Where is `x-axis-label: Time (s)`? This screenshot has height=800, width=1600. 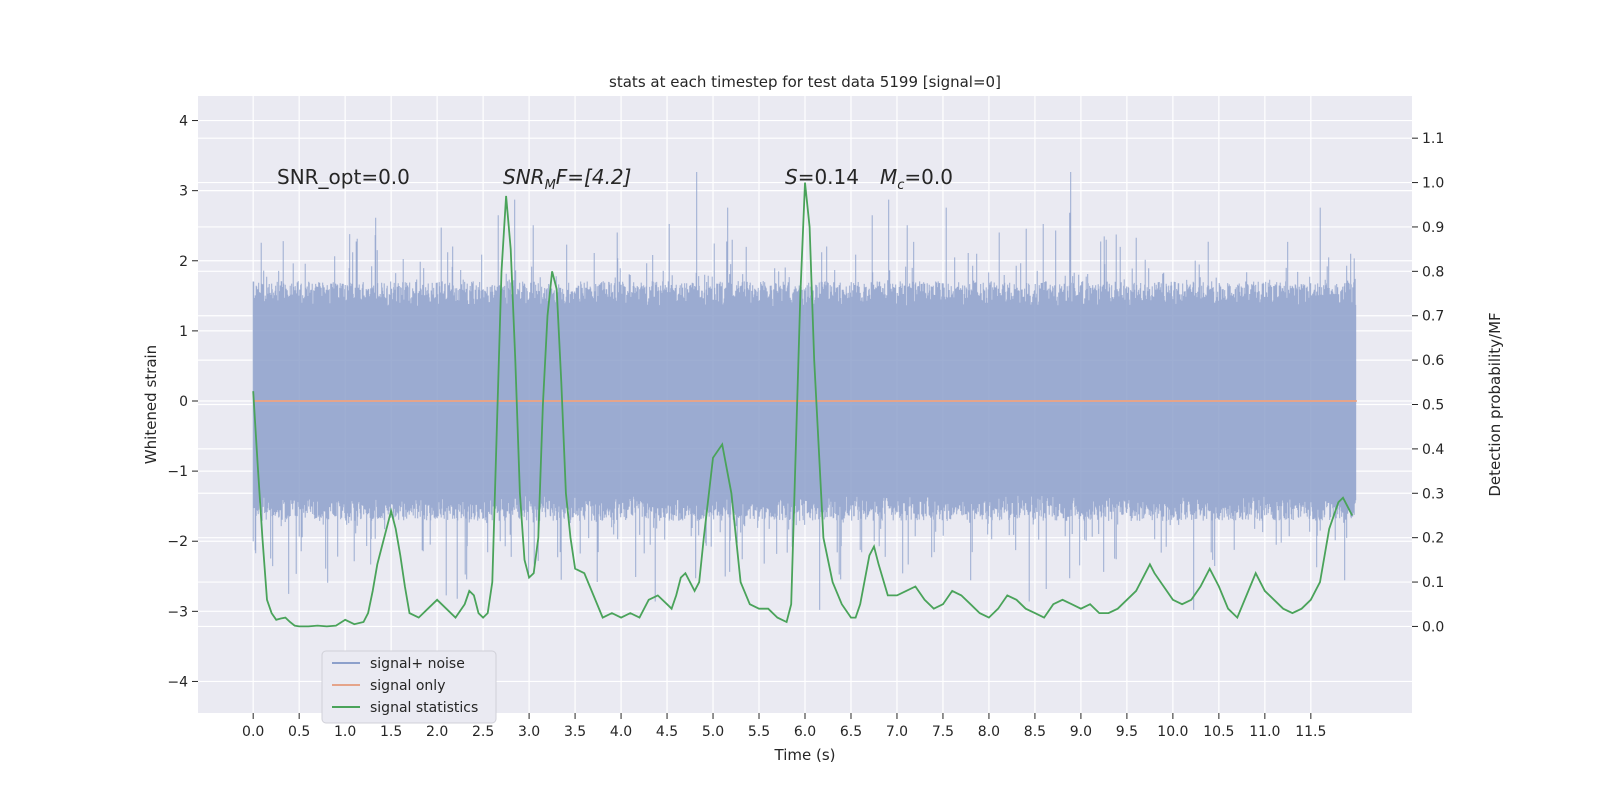 x-axis-label: Time (s) is located at coordinates (805, 755).